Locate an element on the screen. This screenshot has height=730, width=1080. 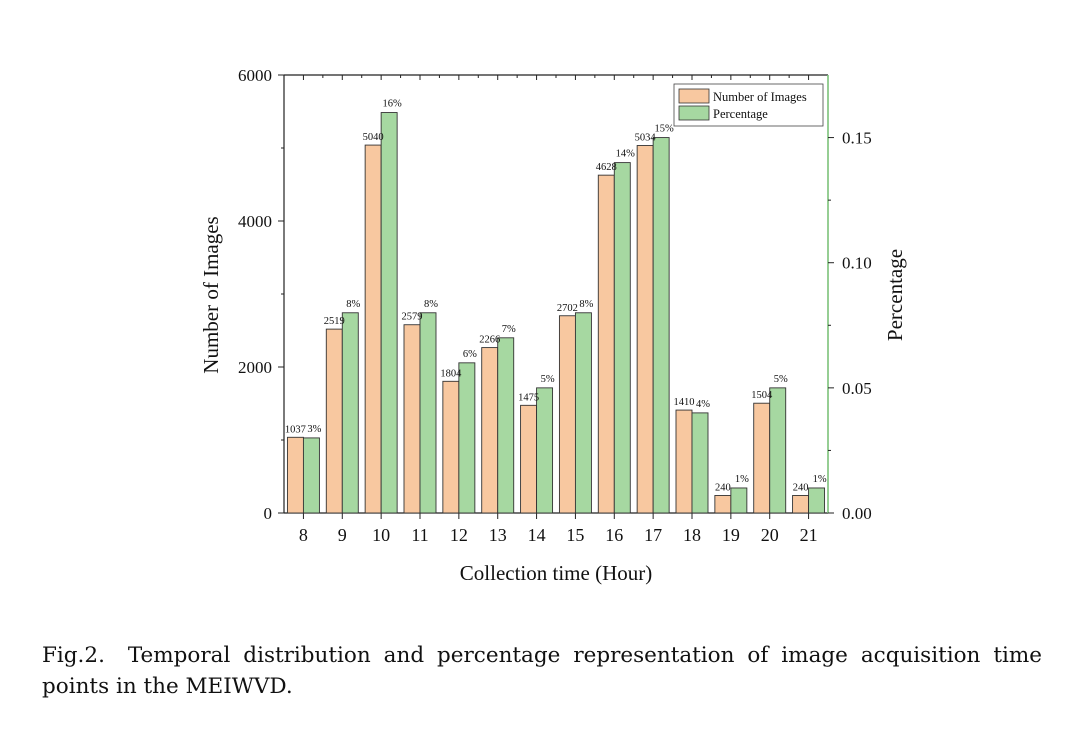
data-label-number-of-images: 2702 is located at coordinates (567, 308).